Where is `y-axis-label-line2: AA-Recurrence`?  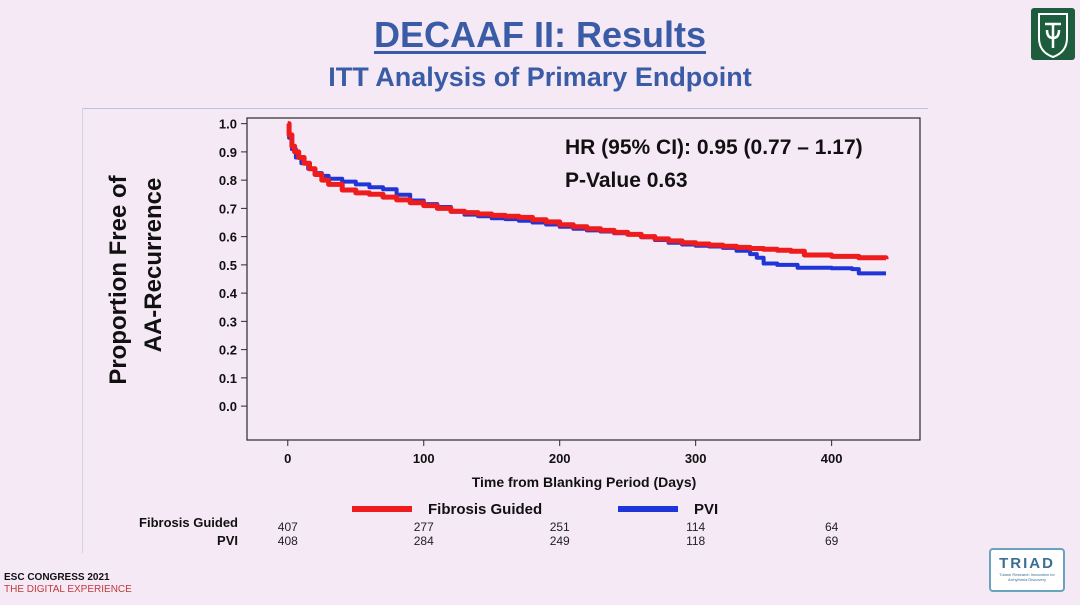
y-axis-label-line2: AA-Recurrence is located at coordinates (153, 265).